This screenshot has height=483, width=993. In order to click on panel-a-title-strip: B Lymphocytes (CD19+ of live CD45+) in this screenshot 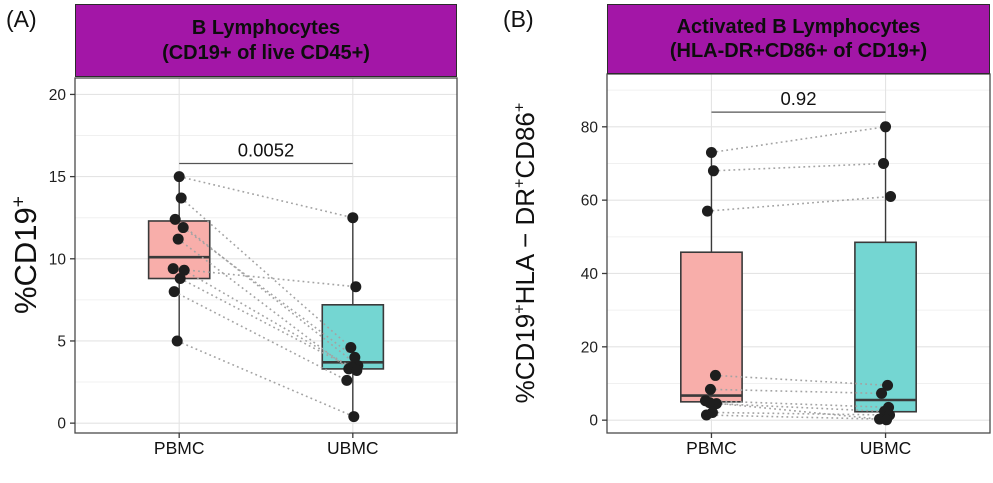, I will do `click(266, 40)`.